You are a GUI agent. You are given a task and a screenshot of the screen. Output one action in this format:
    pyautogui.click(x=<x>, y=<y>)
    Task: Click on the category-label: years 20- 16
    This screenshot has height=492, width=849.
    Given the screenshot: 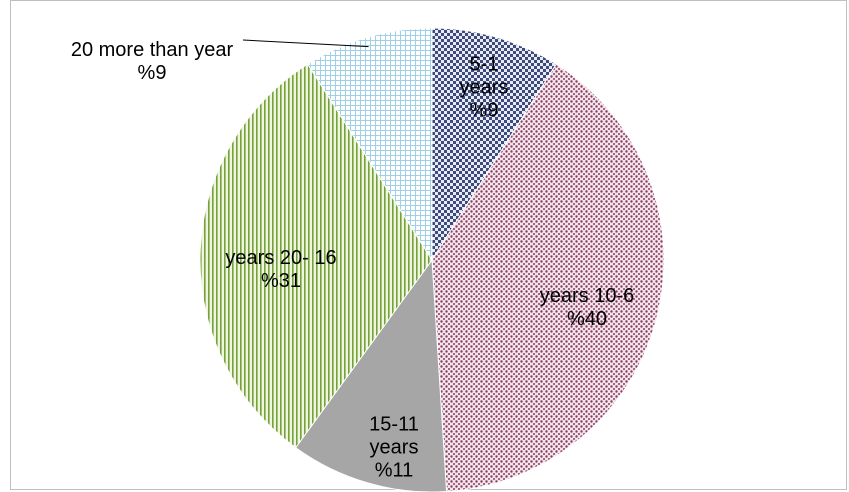 What is the action you would take?
    pyautogui.click(x=281, y=258)
    